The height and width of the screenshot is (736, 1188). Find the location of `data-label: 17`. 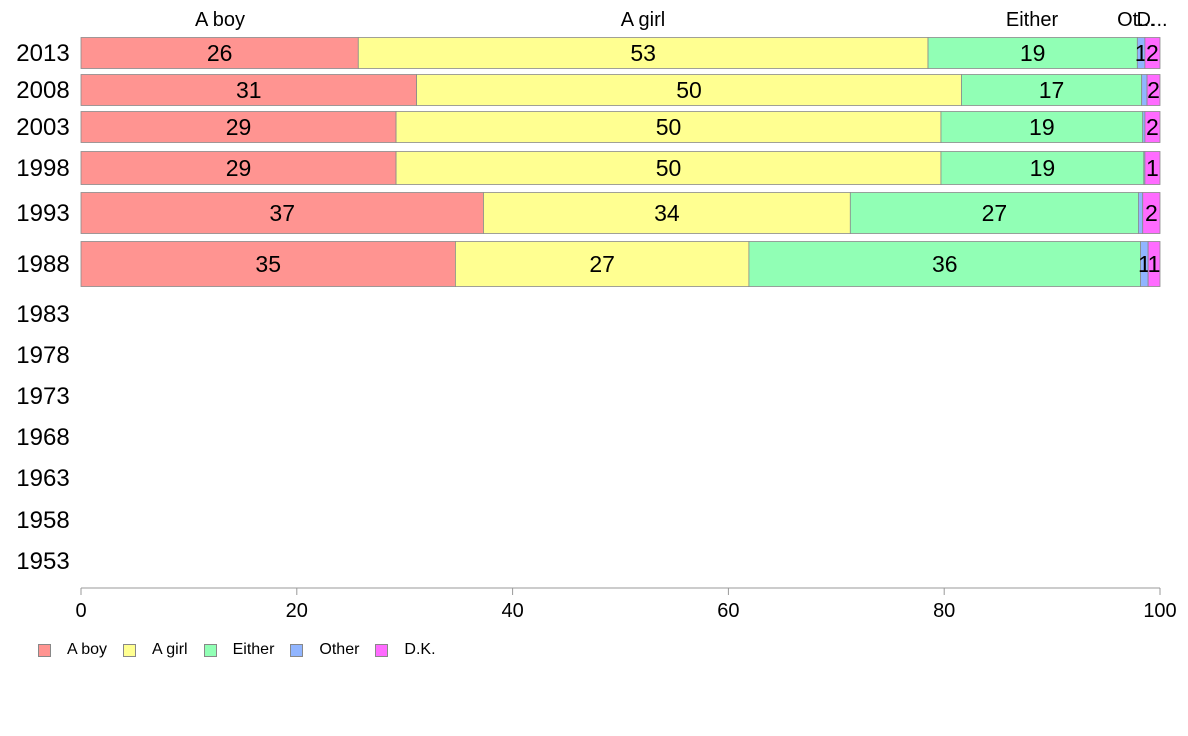

data-label: 17 is located at coordinates (1052, 90).